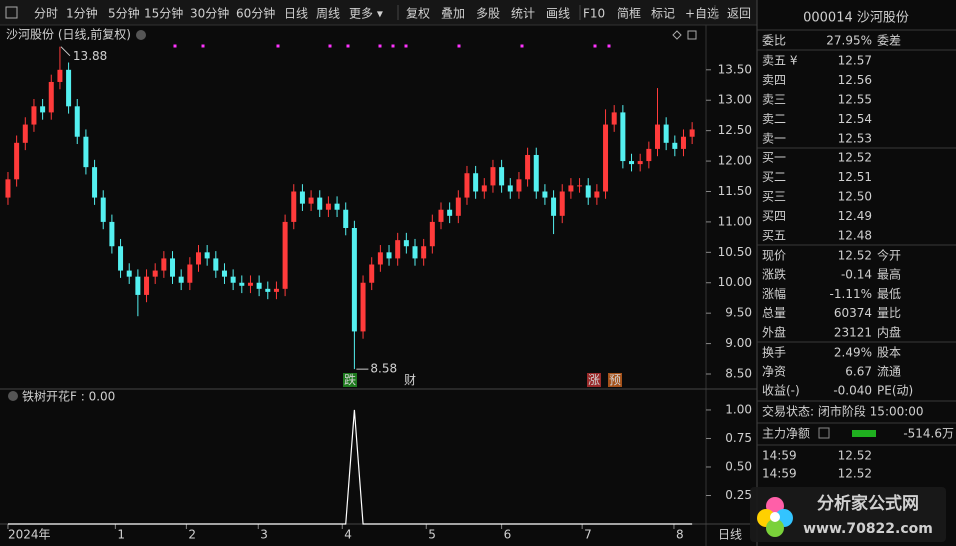  I want to click on row-label: 外盘, so click(774, 331).